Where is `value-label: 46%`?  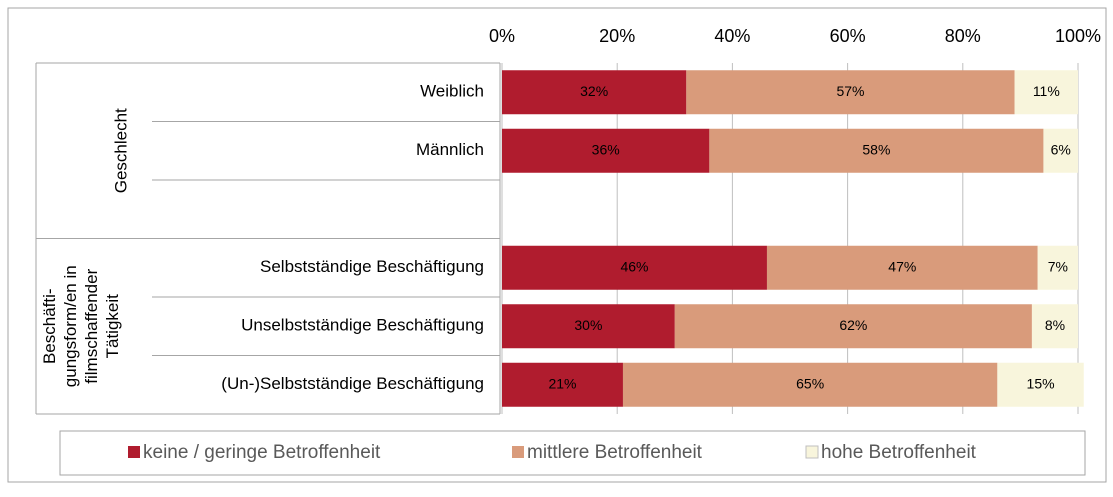
value-label: 46% is located at coordinates (634, 266).